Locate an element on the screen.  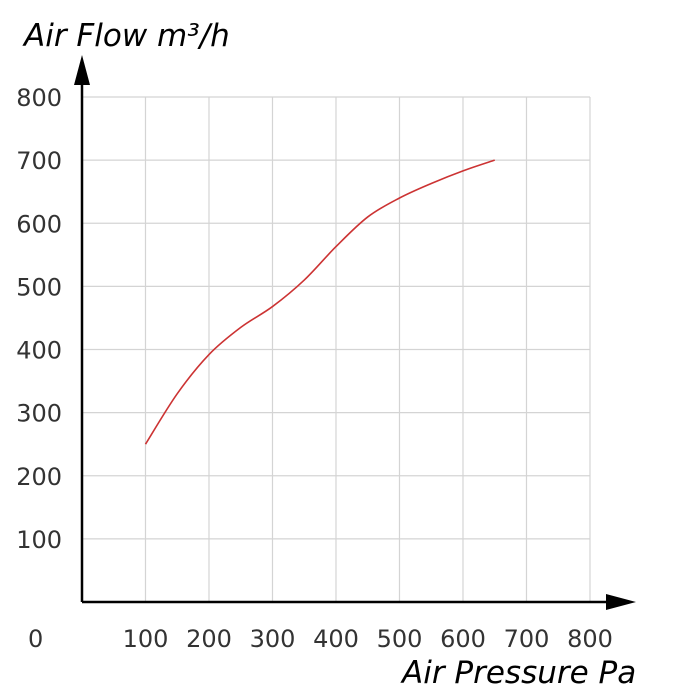
y-tick-label: 500 is located at coordinates (39, 287).